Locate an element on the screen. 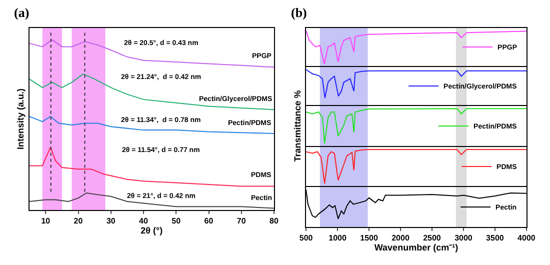 The height and width of the screenshot is (265, 550). x-axis-title: 2θ (°) is located at coordinates (151, 231).